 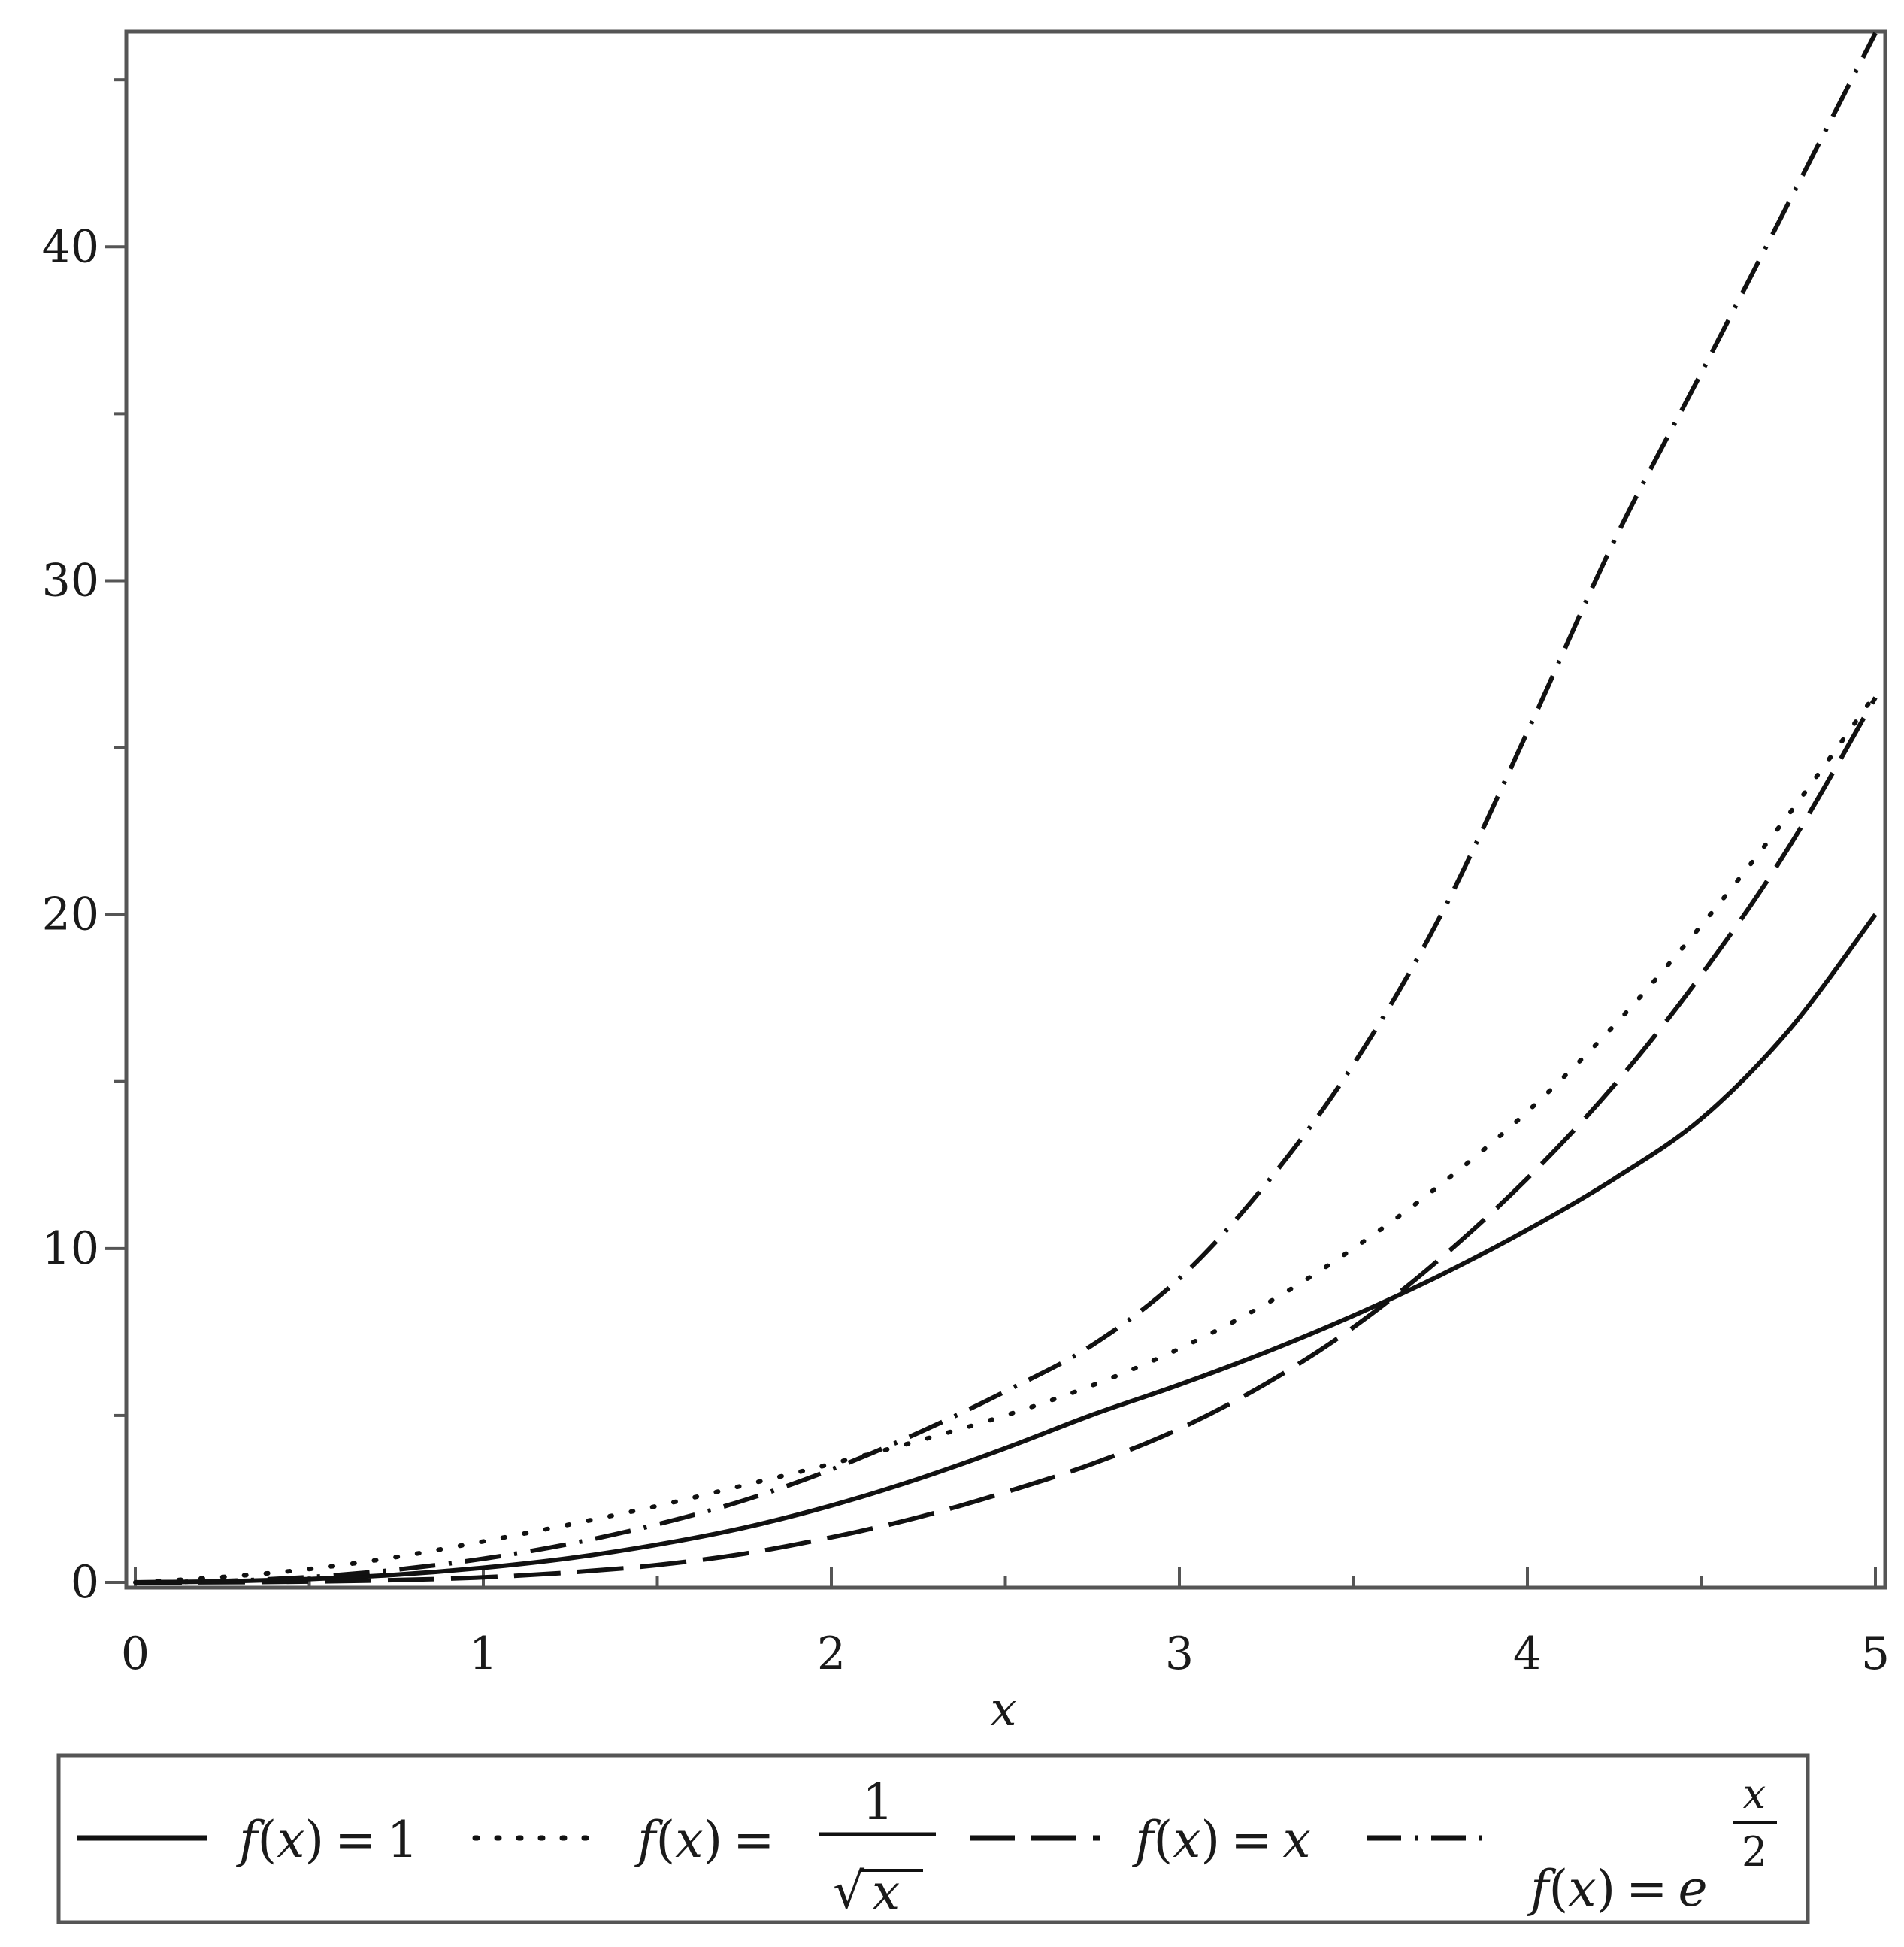 What do you see at coordinates (1617, 1889) in the screenshot?
I see `legend-label-4: f(x) = e` at bounding box center [1617, 1889].